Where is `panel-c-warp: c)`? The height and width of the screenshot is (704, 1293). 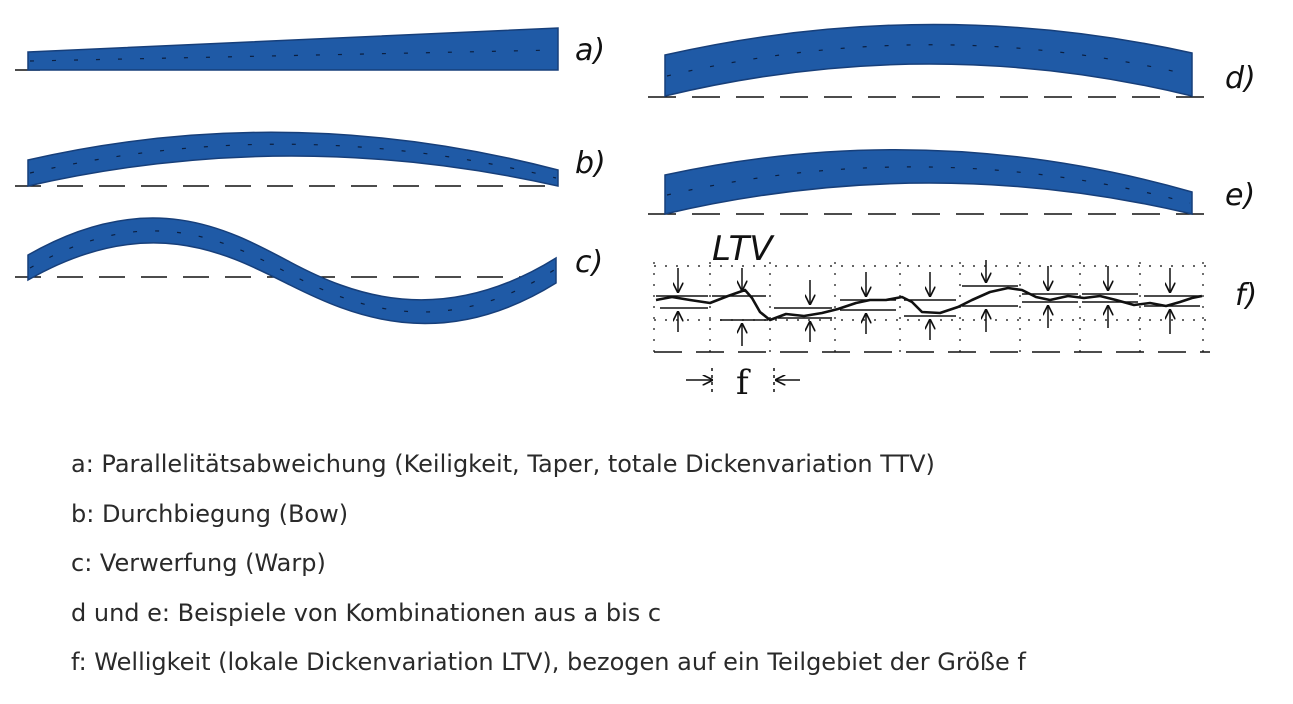 panel-c-warp: c) is located at coordinates (309, 271).